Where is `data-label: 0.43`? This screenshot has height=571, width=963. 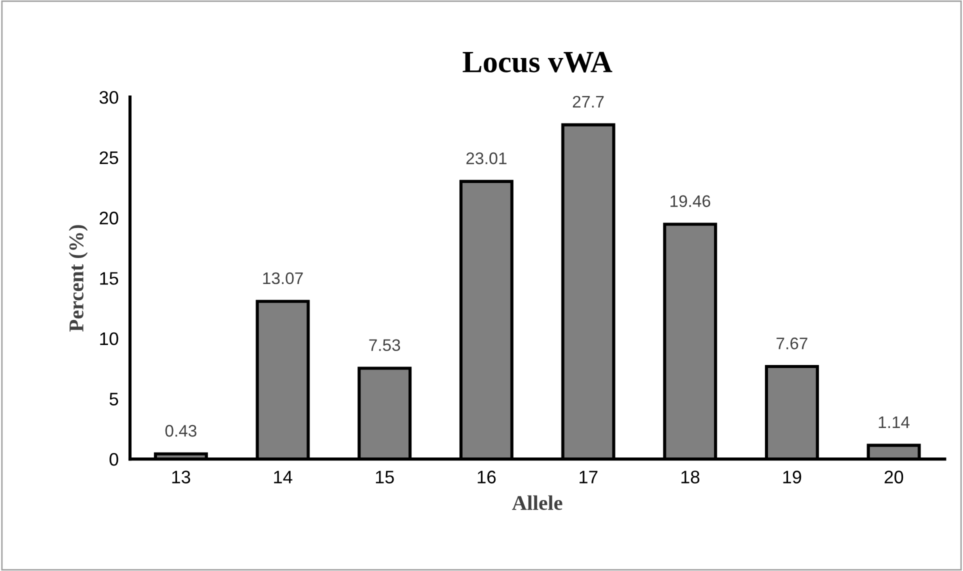 data-label: 0.43 is located at coordinates (180, 430).